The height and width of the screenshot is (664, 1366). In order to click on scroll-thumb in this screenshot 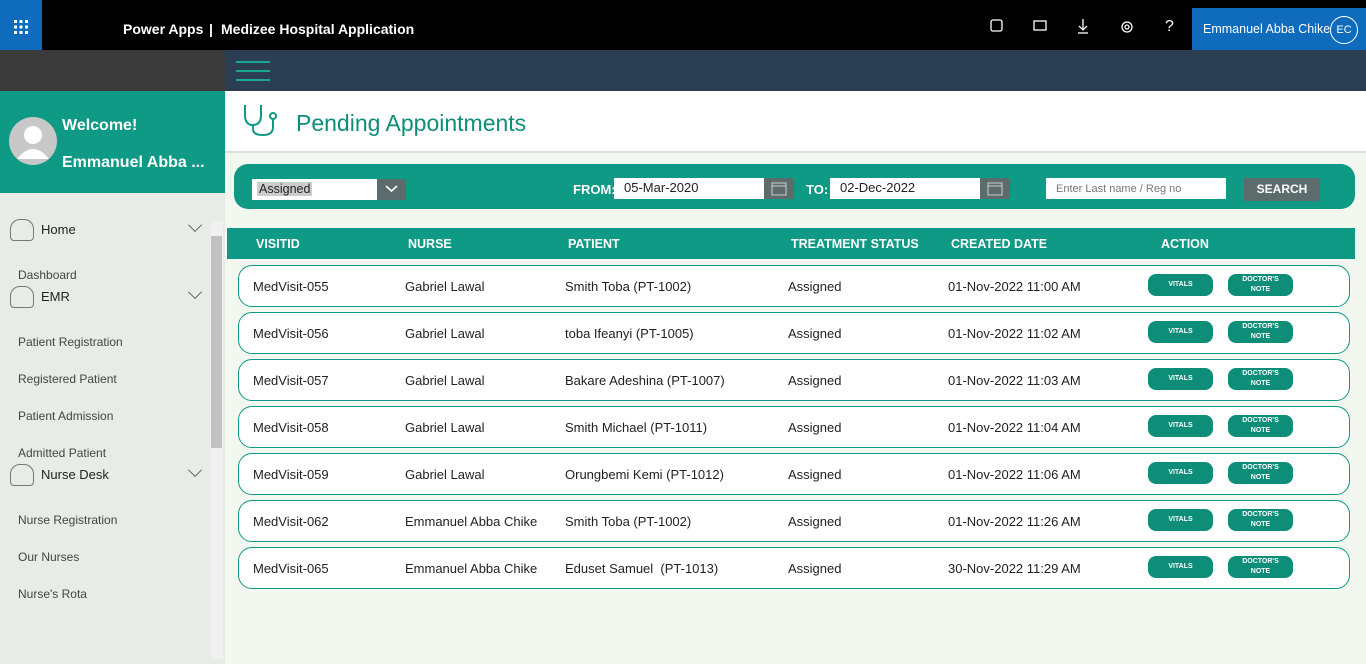, I will do `click(216, 342)`.